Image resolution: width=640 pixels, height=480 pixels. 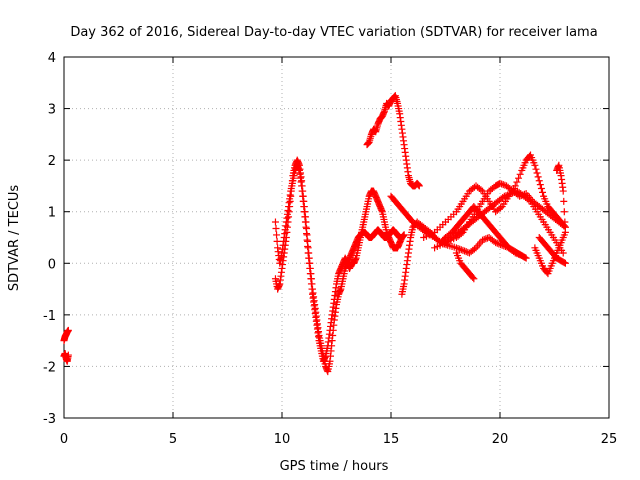 I want to click on x-tick-label: 15, so click(x=391, y=439).